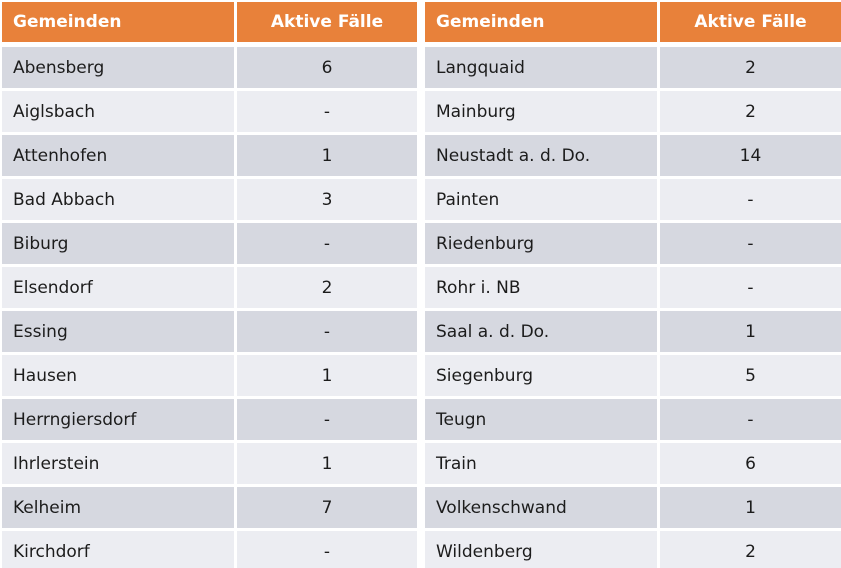  I want to click on table-row: Essing -, so click(209, 331).